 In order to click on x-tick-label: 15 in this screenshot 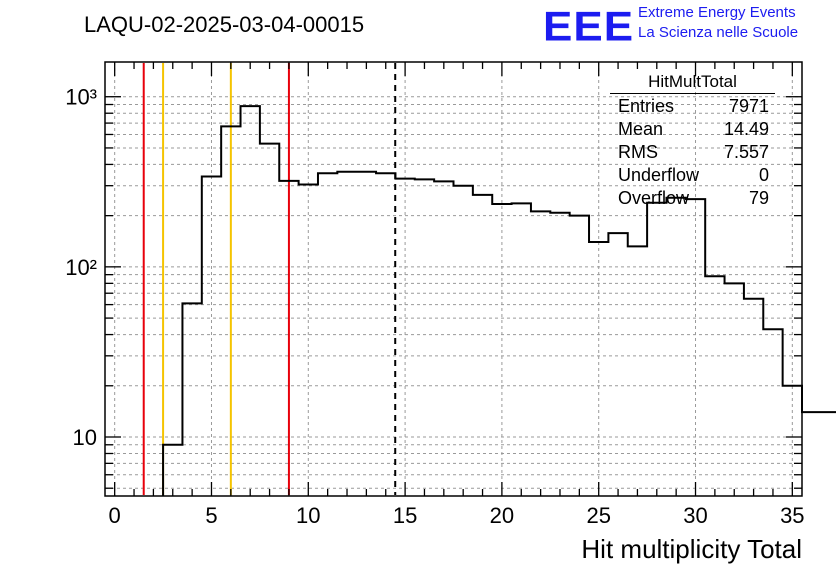, I will do `click(405, 515)`.